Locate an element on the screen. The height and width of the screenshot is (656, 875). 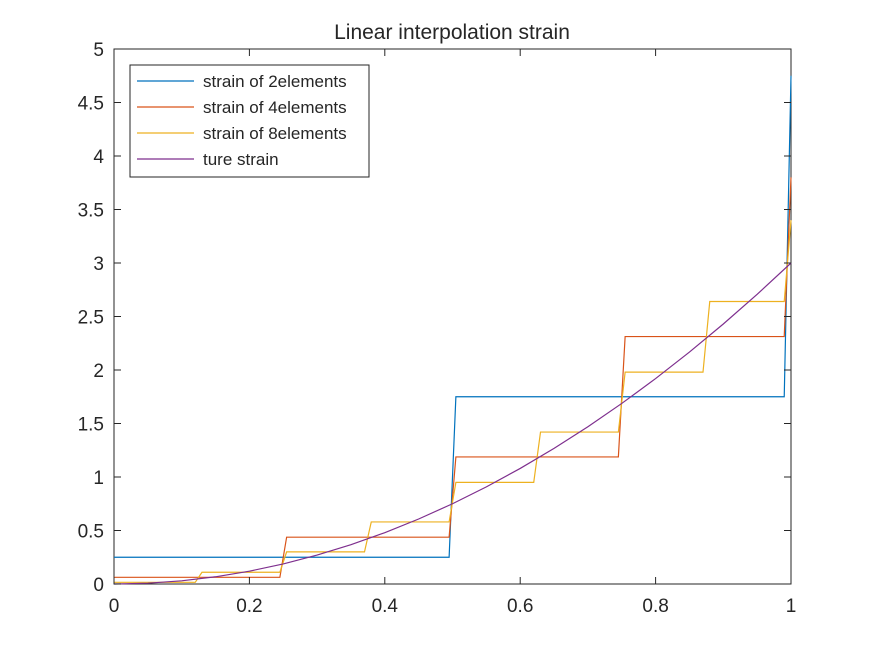
x-tick-label: 0.2 is located at coordinates (249, 606).